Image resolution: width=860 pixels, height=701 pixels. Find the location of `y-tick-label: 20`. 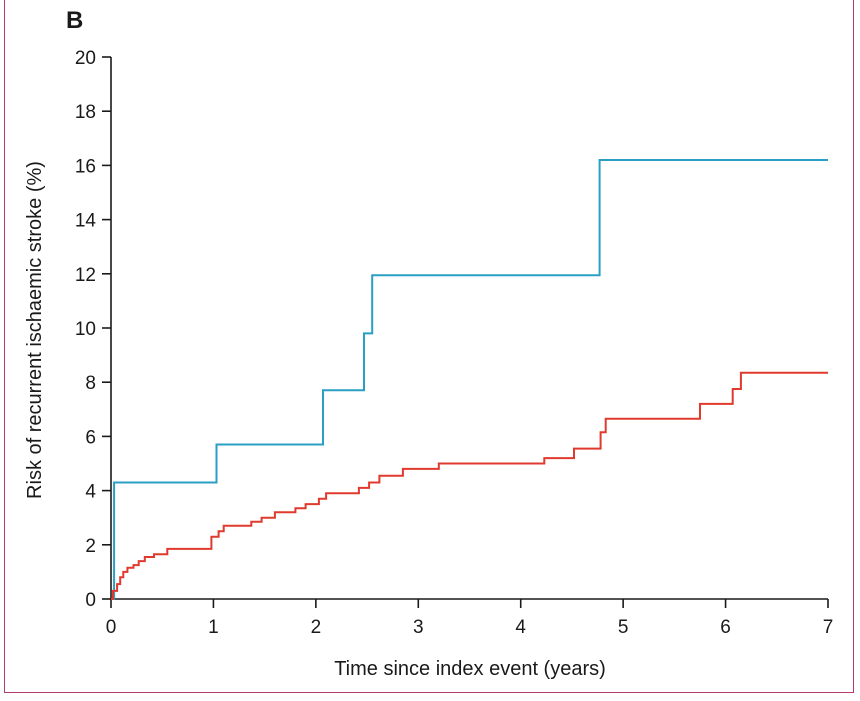

y-tick-label: 20 is located at coordinates (85, 58).